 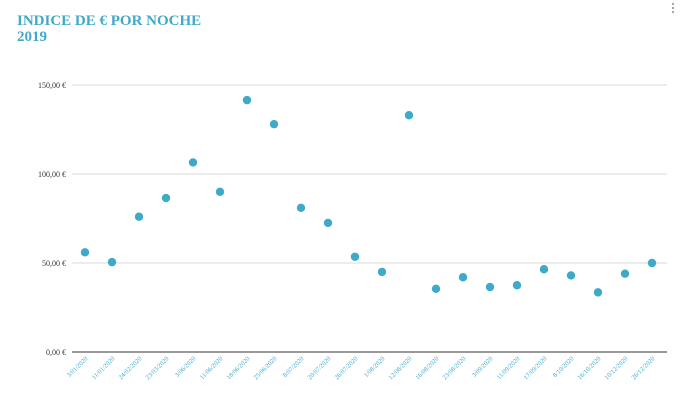 I want to click on y-axis-ticks: 0,00 € 50,00 € 100,00 € 150,00 €, so click(x=52, y=219).